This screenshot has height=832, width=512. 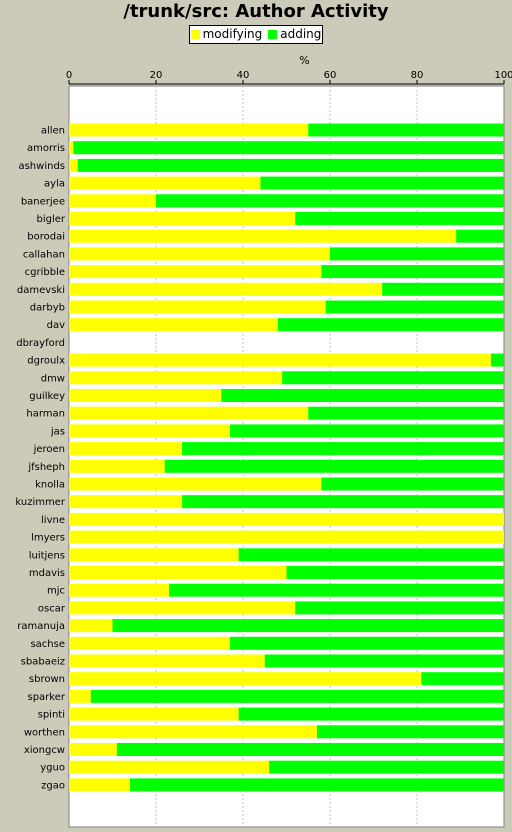 I want to click on legend-item-adding: adding, so click(x=294, y=34).